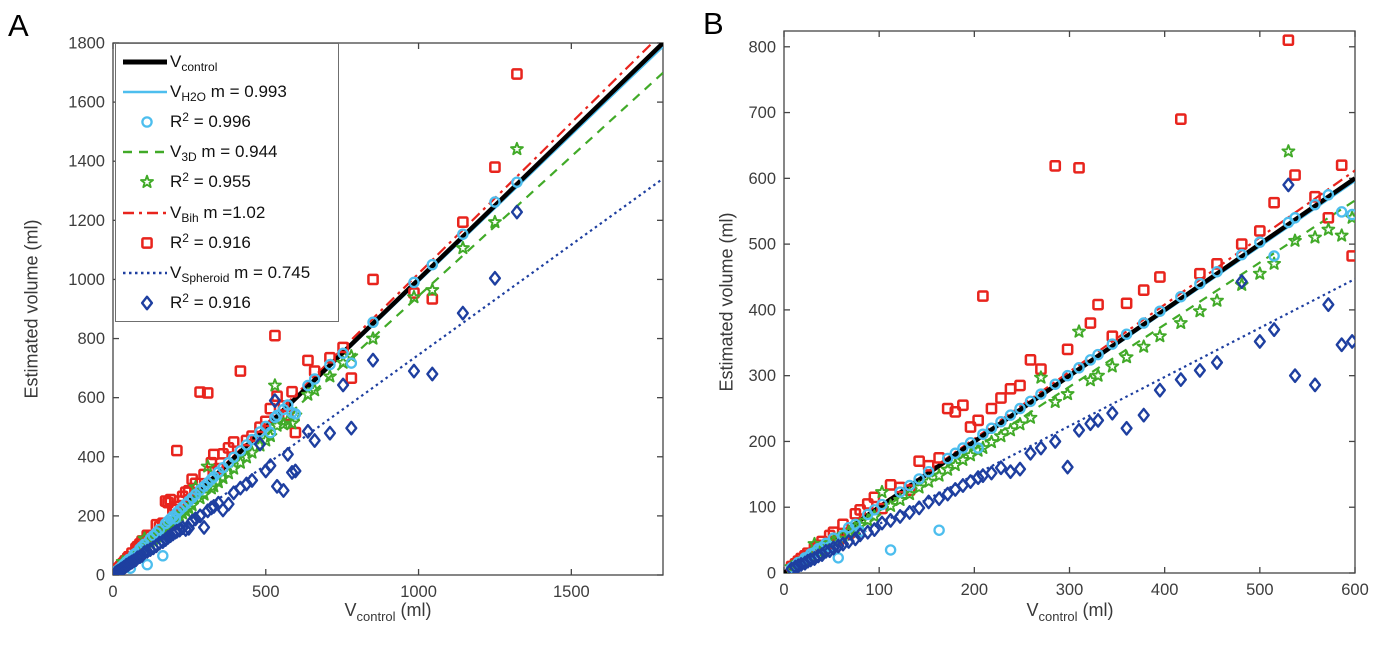 The width and height of the screenshot is (1376, 647). What do you see at coordinates (224, 153) in the screenshot?
I see `legend-label: V3D m = 0.944` at bounding box center [224, 153].